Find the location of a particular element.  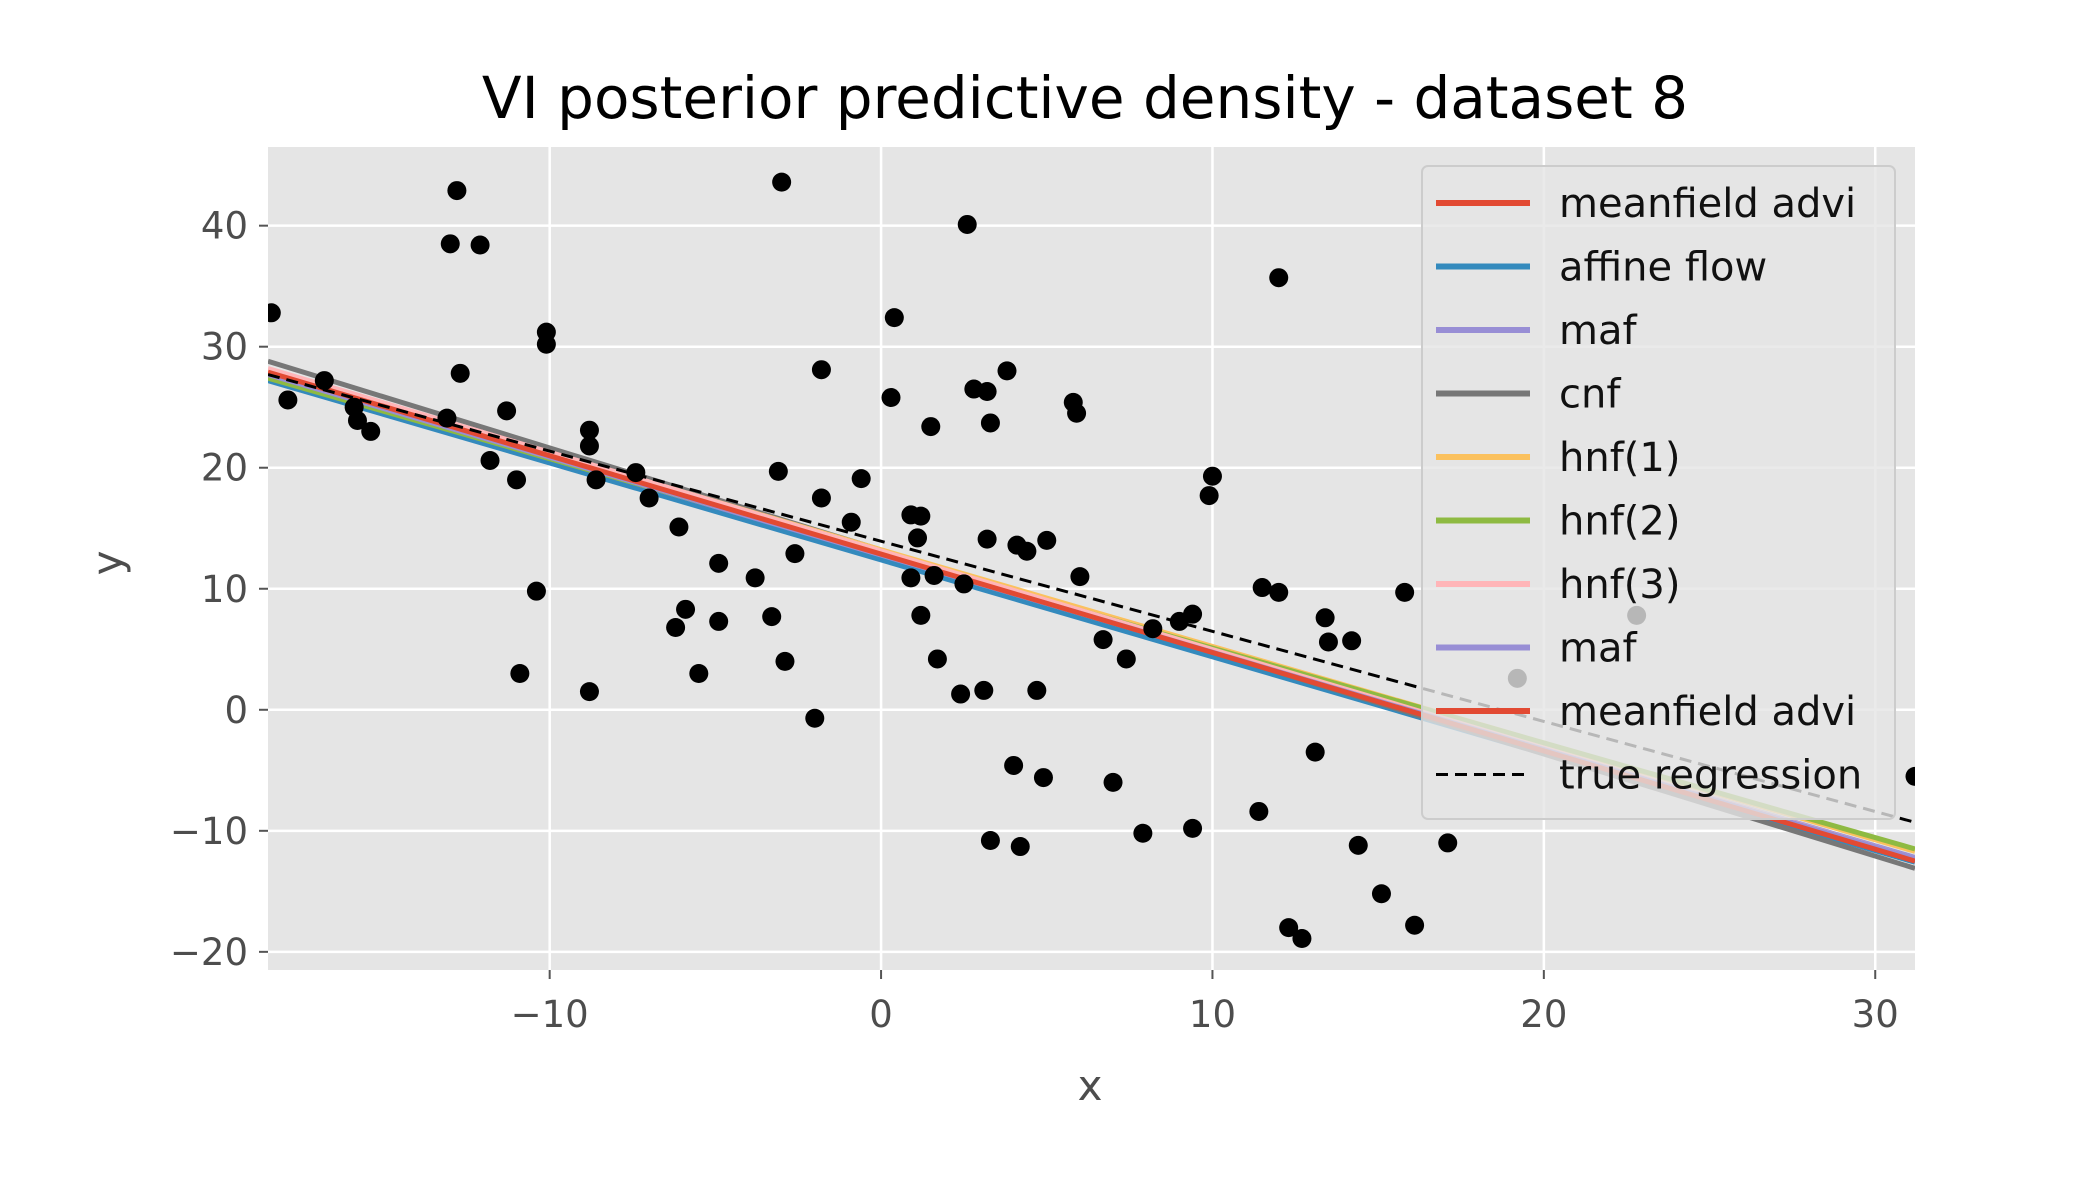

legend-label: hnf(2) is located at coordinates (1619, 522).